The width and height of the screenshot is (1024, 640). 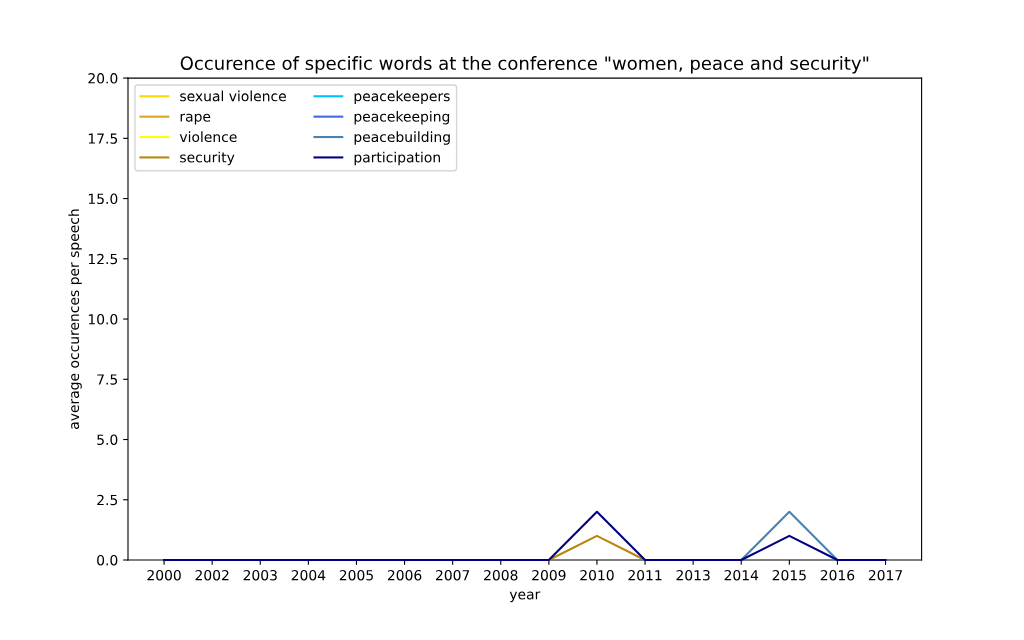 I want to click on x-axis-title: year, so click(x=525, y=597).